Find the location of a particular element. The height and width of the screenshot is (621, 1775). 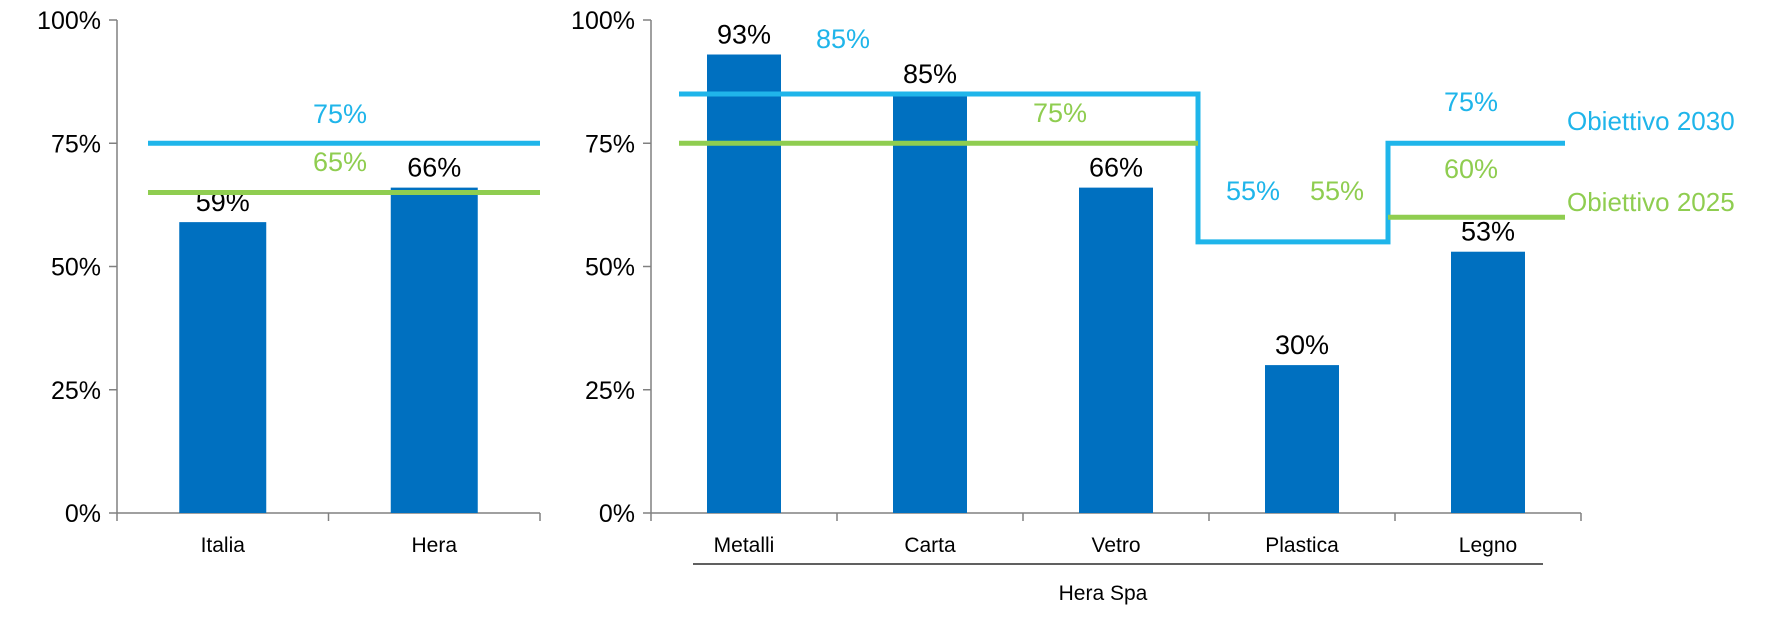

target-2030-line is located at coordinates (1122, 168).